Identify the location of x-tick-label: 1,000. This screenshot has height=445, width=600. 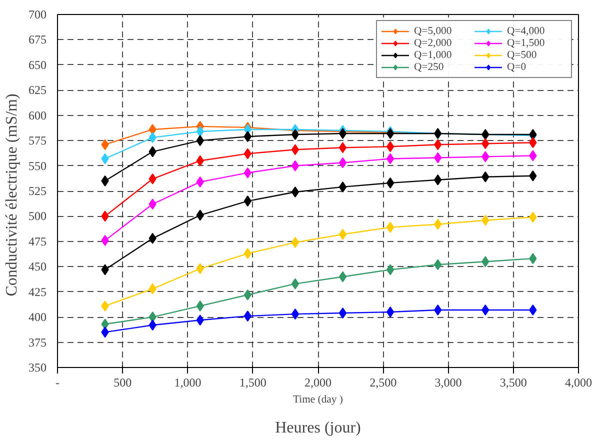
(188, 383).